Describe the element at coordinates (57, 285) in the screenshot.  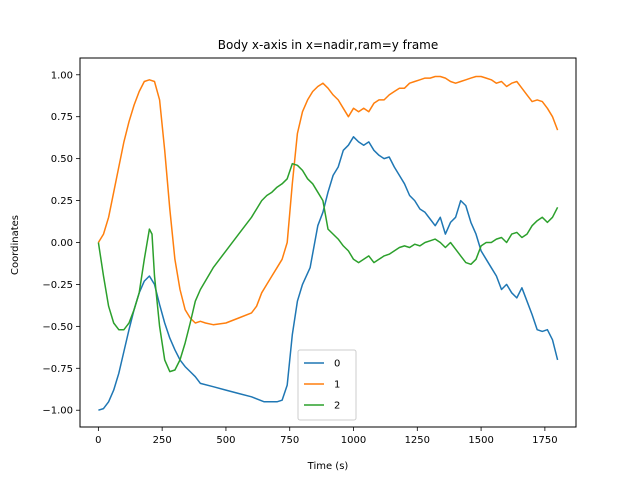
I see `y-tick-label: −0.25` at that location.